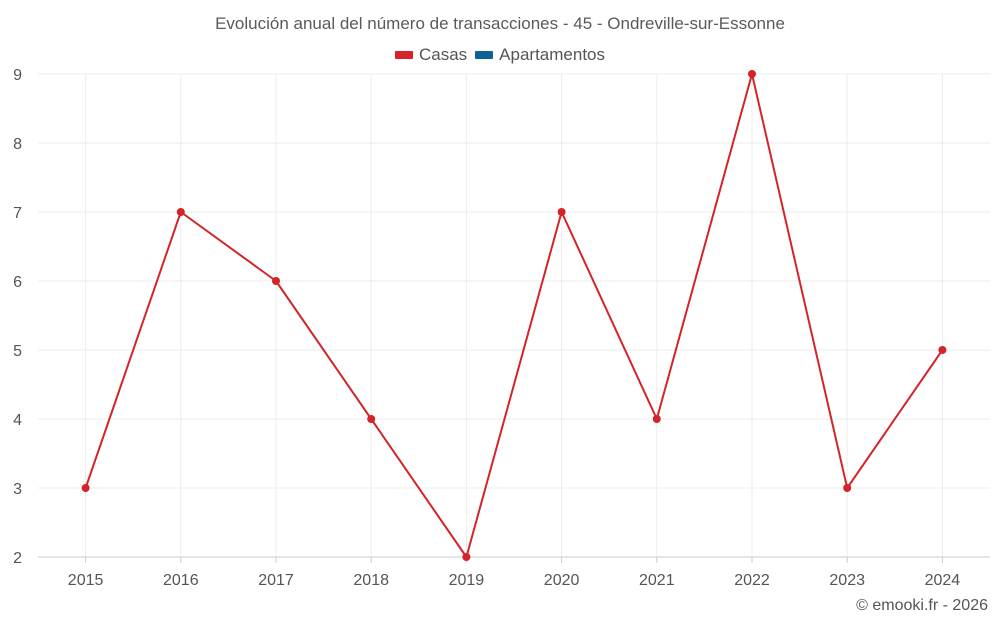 Image resolution: width=1000 pixels, height=625 pixels. What do you see at coordinates (562, 580) in the screenshot?
I see `x-tick-label-2020: 2020` at bounding box center [562, 580].